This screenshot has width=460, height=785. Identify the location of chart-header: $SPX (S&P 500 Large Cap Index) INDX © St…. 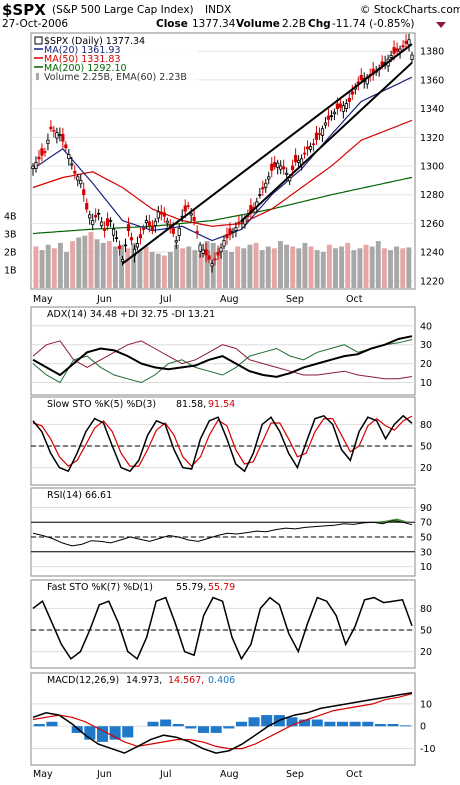
(231, 15).